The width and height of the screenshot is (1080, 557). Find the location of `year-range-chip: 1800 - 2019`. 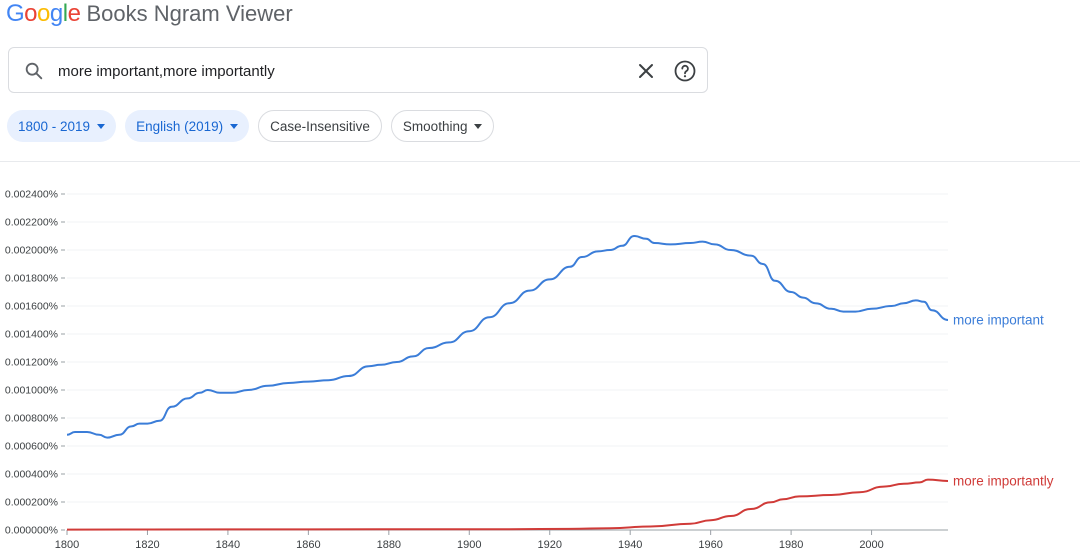

year-range-chip: 1800 - 2019 is located at coordinates (62, 126).